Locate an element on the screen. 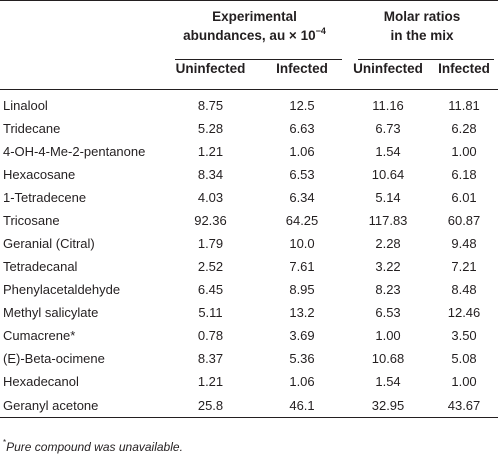 The width and height of the screenshot is (498, 460). exp-infected-value: 6.34 is located at coordinates (302, 197).